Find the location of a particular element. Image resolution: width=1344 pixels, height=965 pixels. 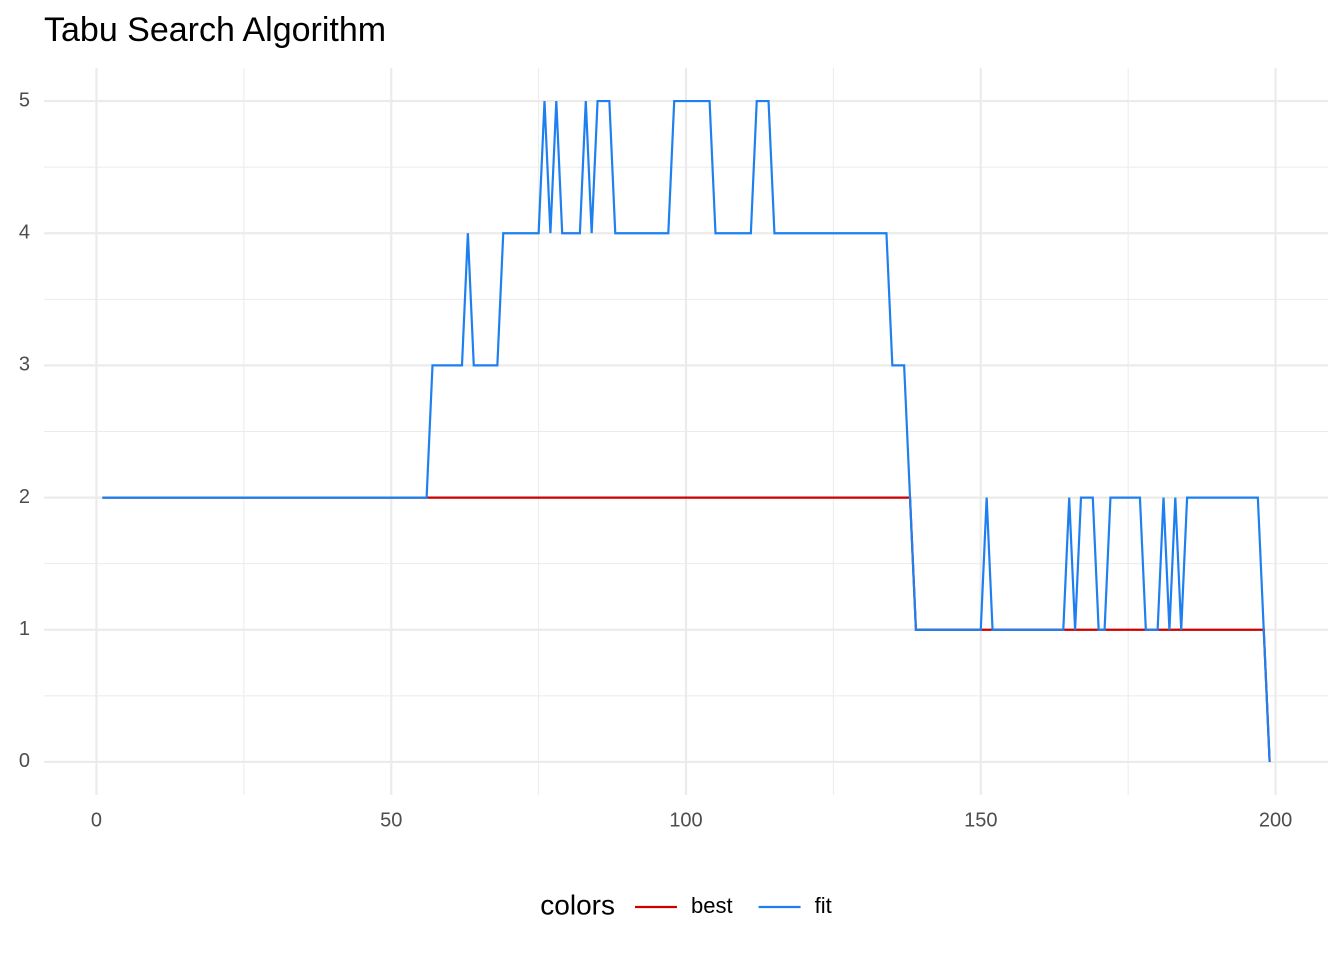

legend-label: best is located at coordinates (712, 905).